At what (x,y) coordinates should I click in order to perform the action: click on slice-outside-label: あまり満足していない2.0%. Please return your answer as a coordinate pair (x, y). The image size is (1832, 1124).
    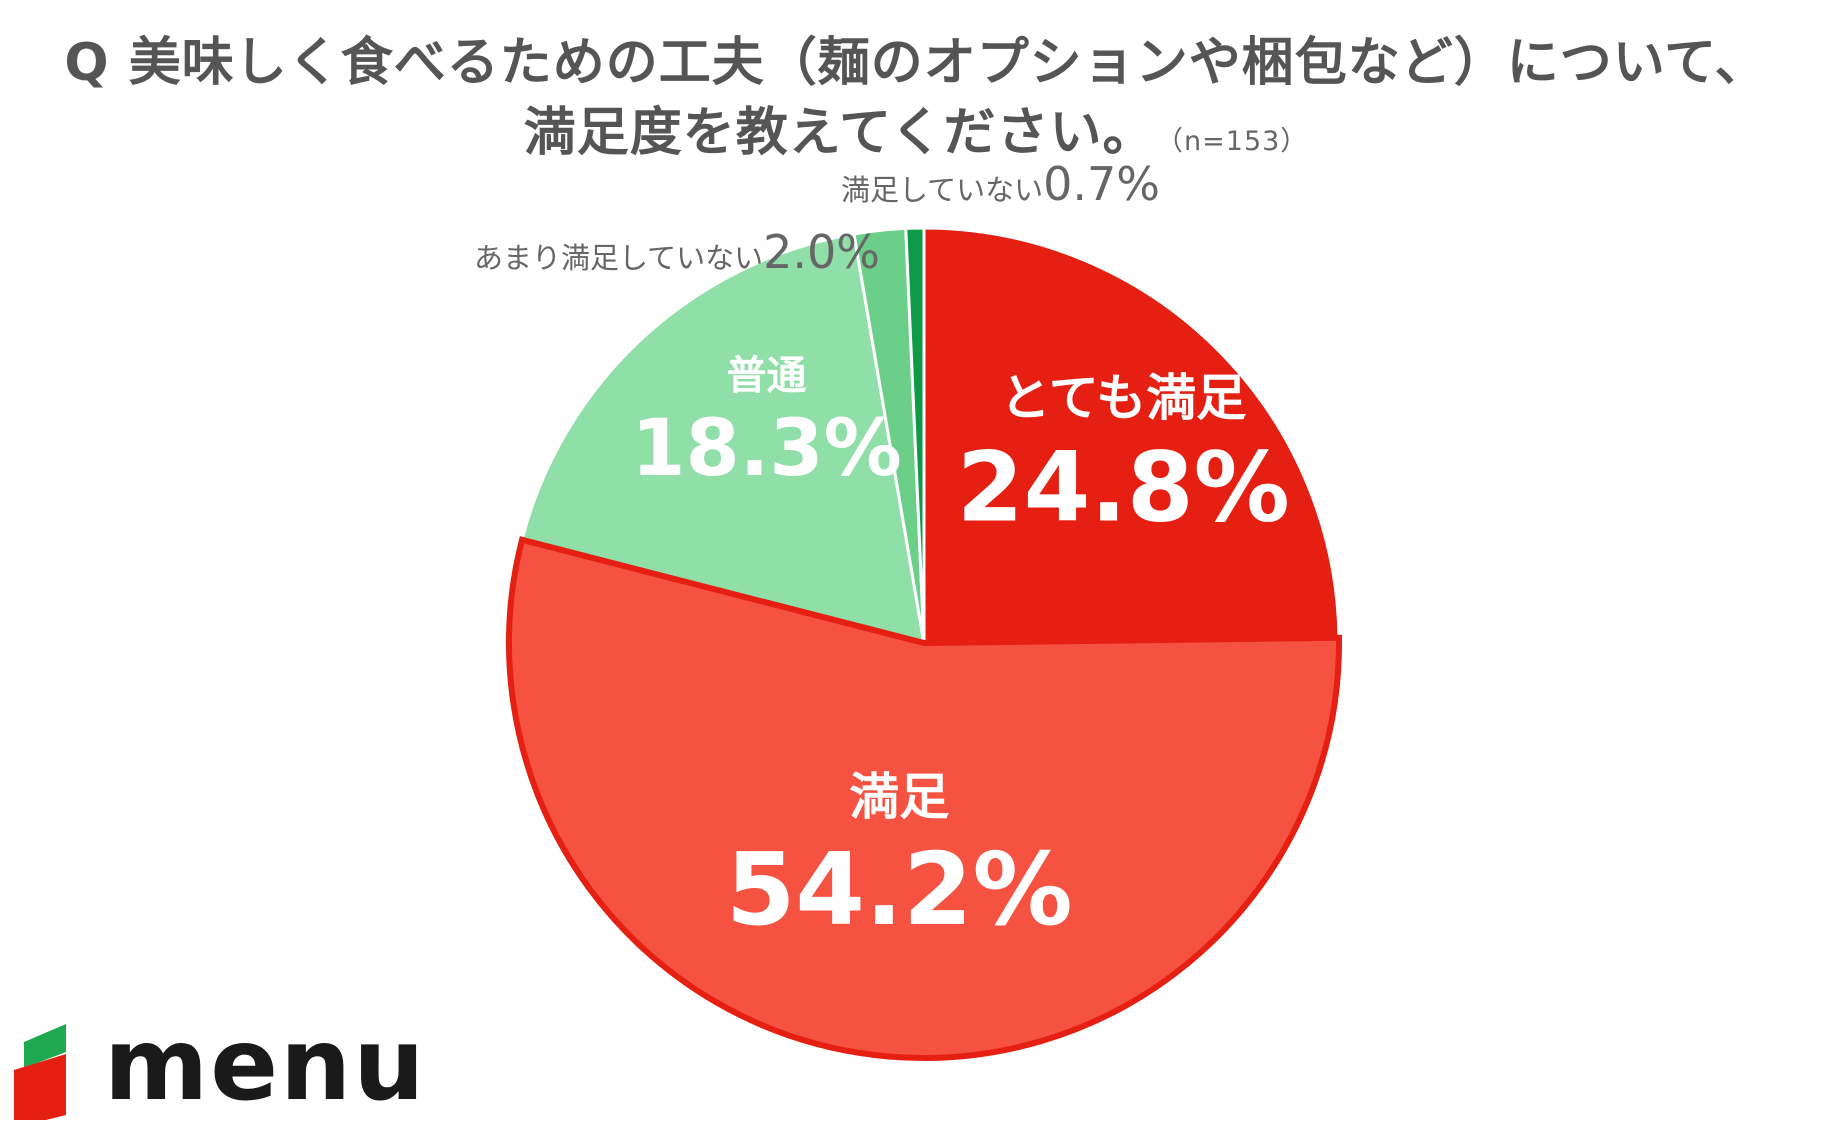
    Looking at the image, I should click on (677, 252).